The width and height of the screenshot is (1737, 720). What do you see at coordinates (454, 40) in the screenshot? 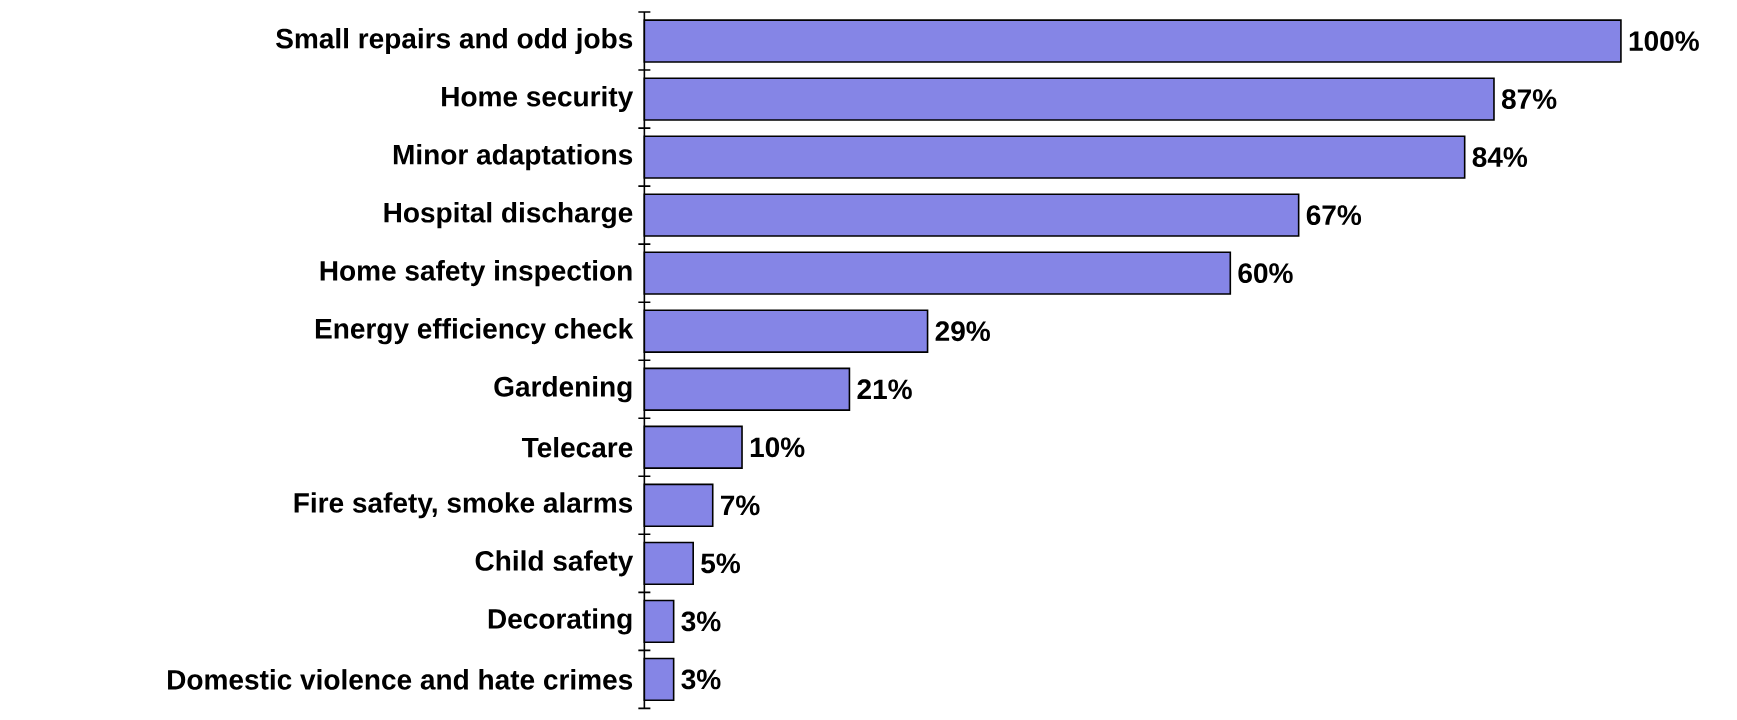
I see `y-tick-label: Small repairs and odd jobs` at bounding box center [454, 40].